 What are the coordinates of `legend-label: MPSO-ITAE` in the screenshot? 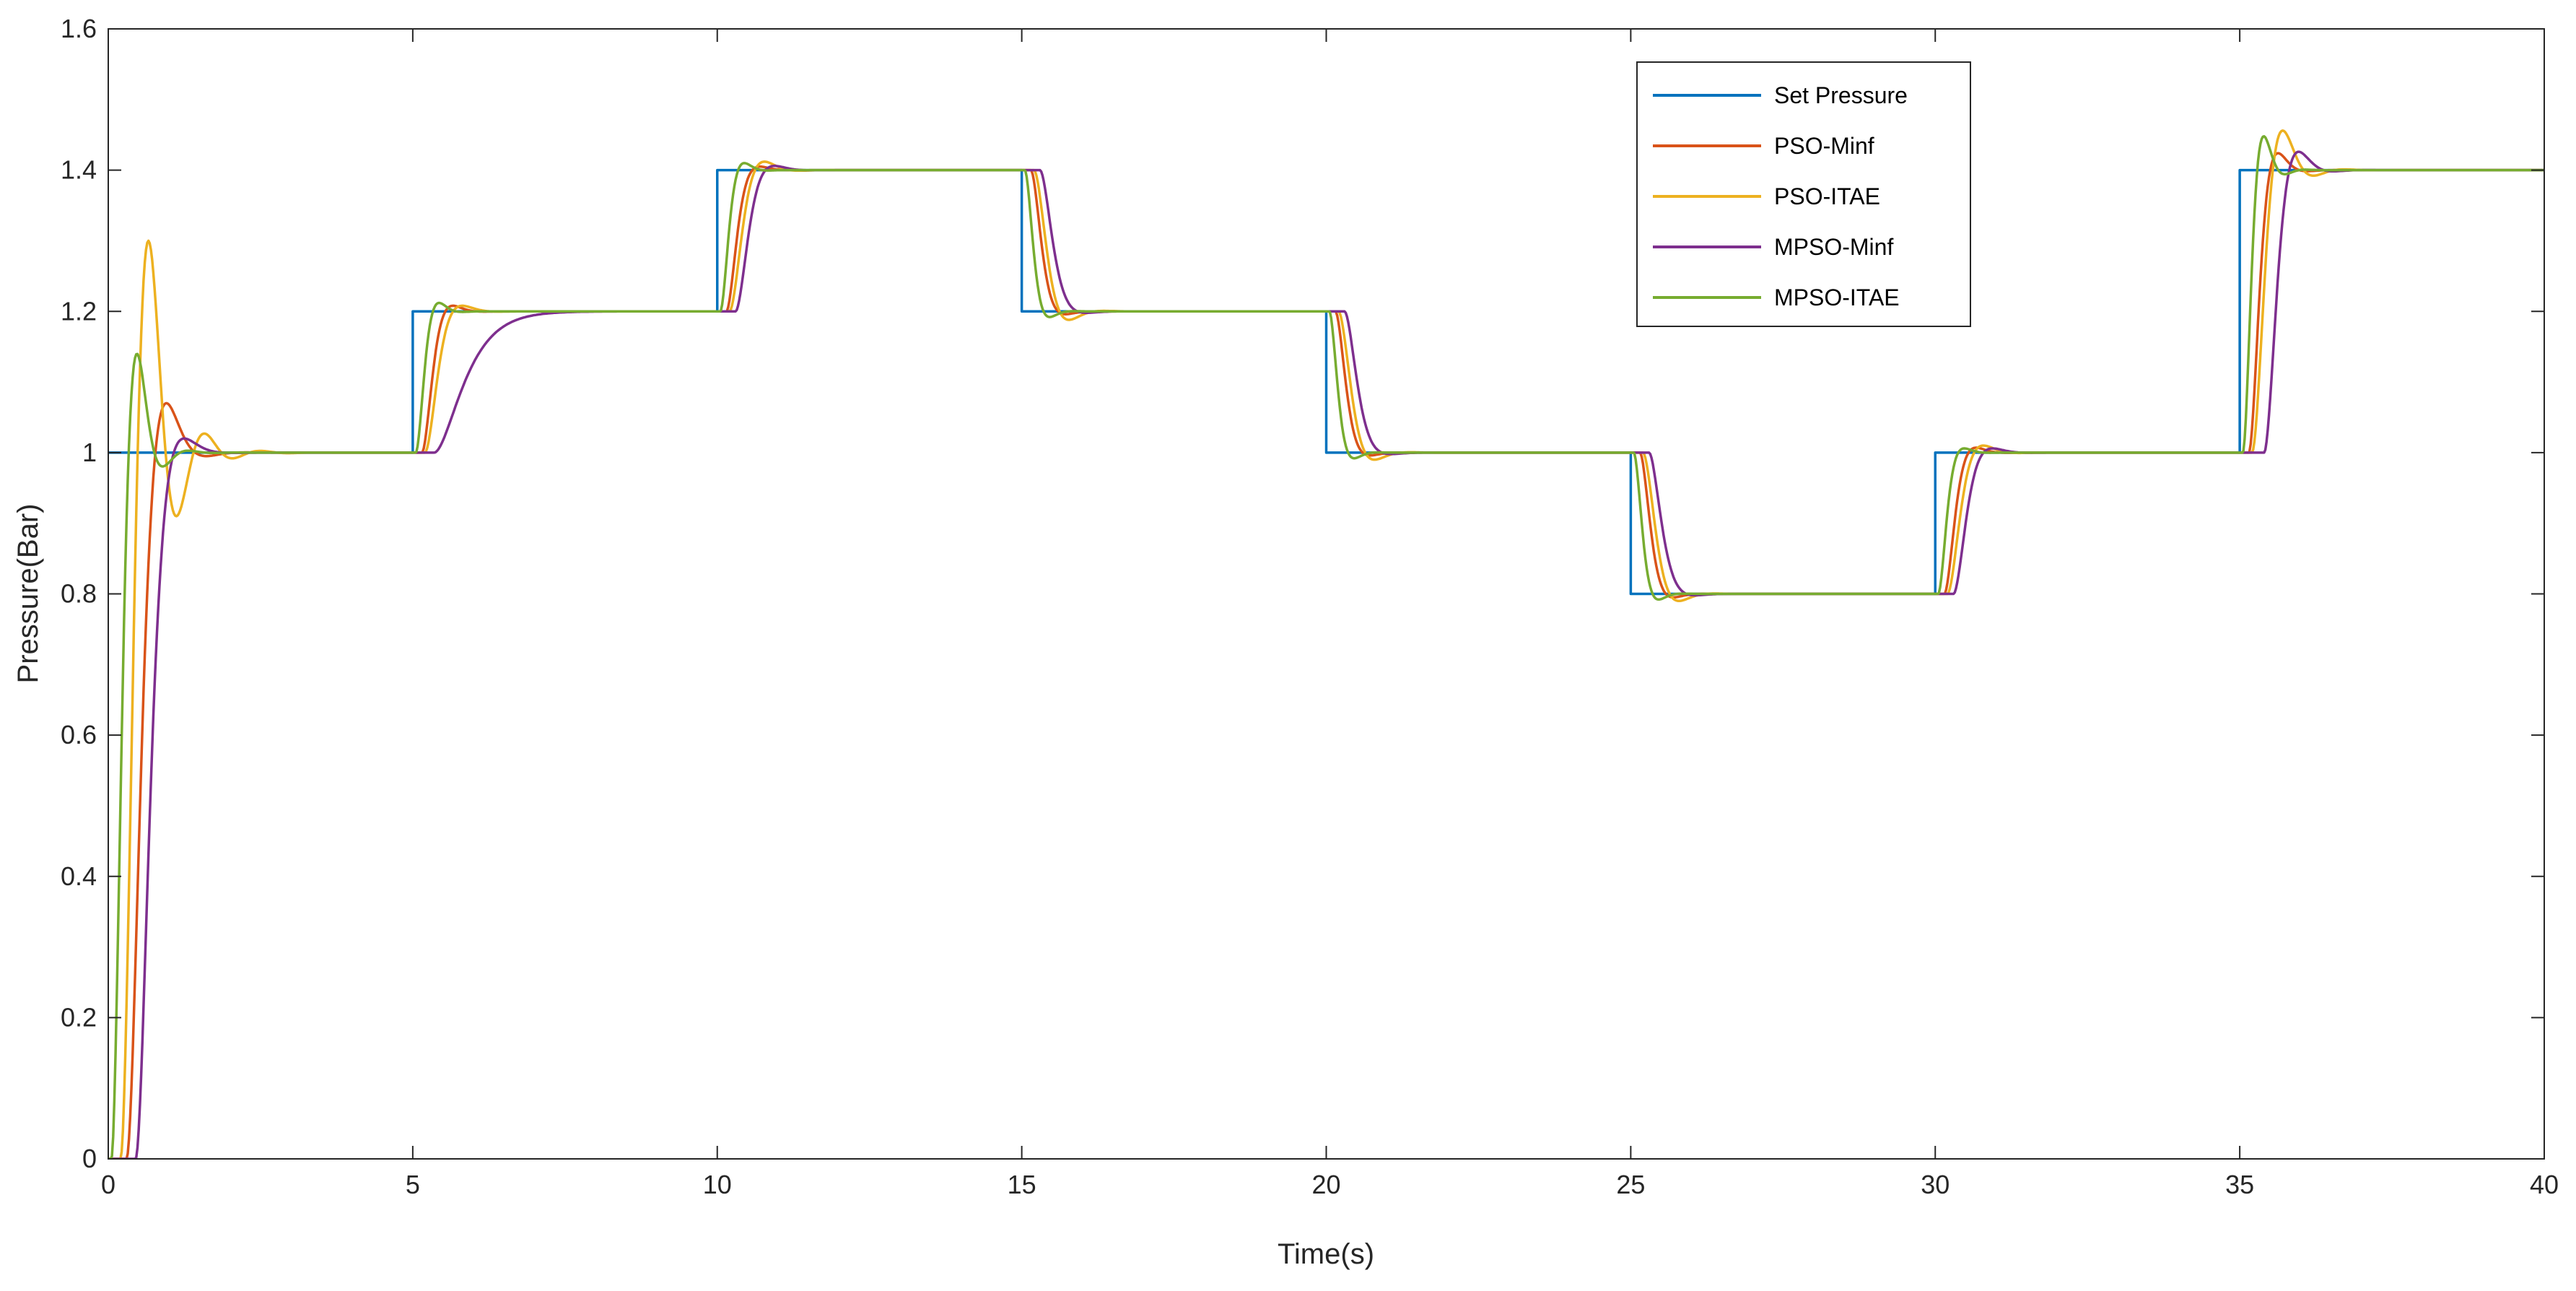 It's located at (1837, 297).